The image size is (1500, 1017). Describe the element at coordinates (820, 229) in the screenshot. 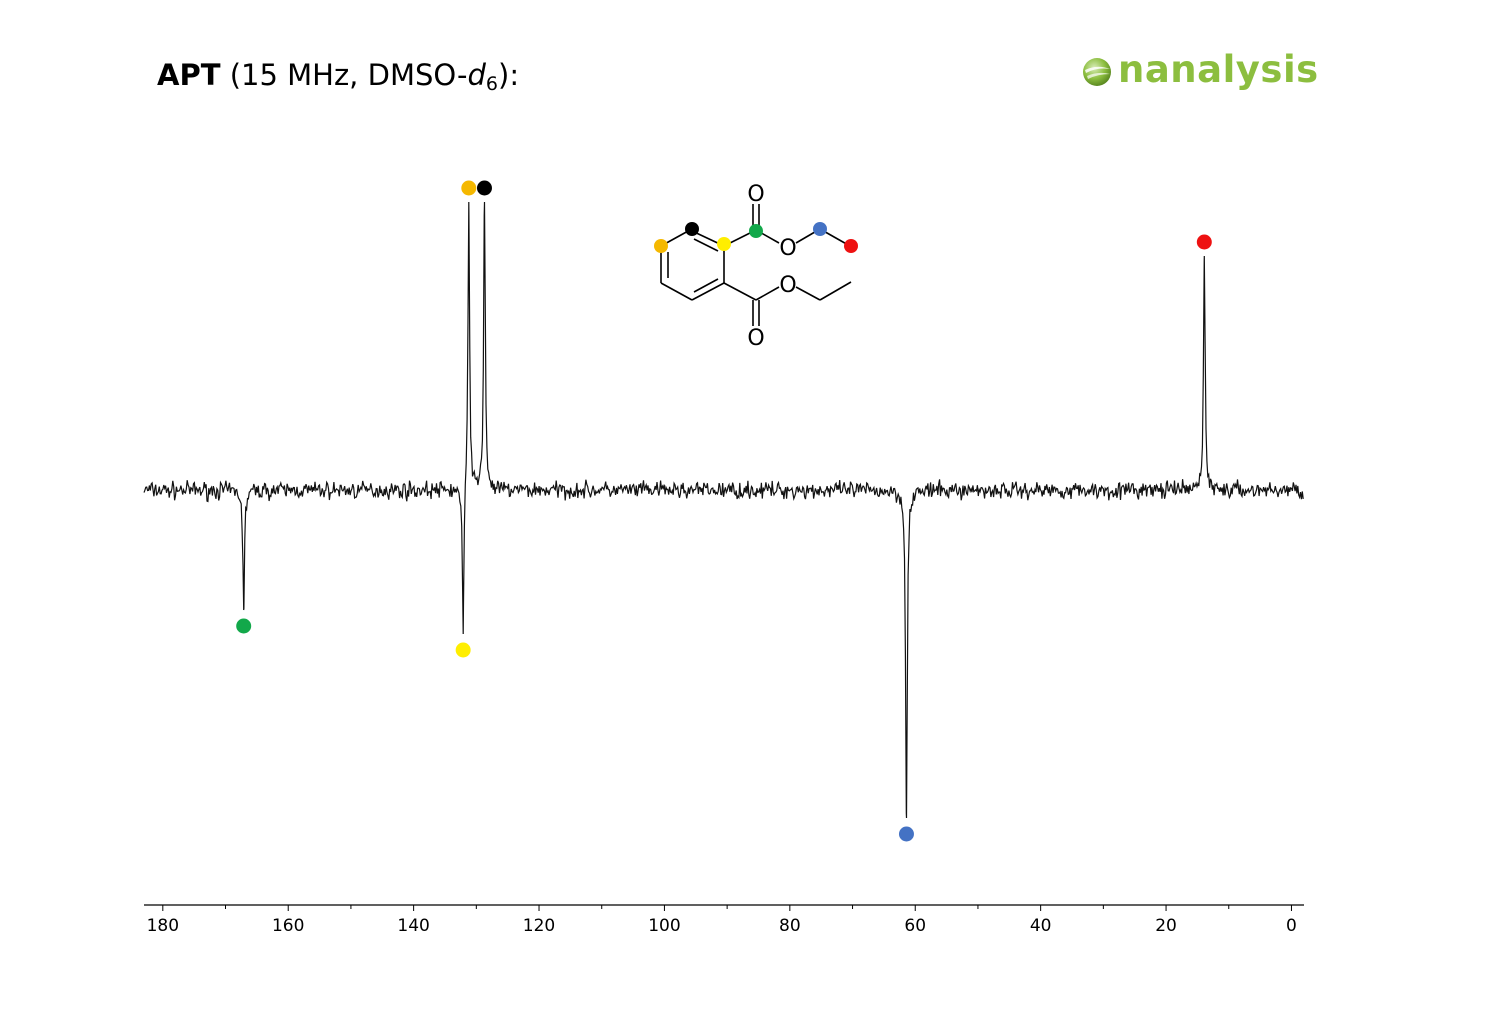

I see `structure-marker-blue` at that location.